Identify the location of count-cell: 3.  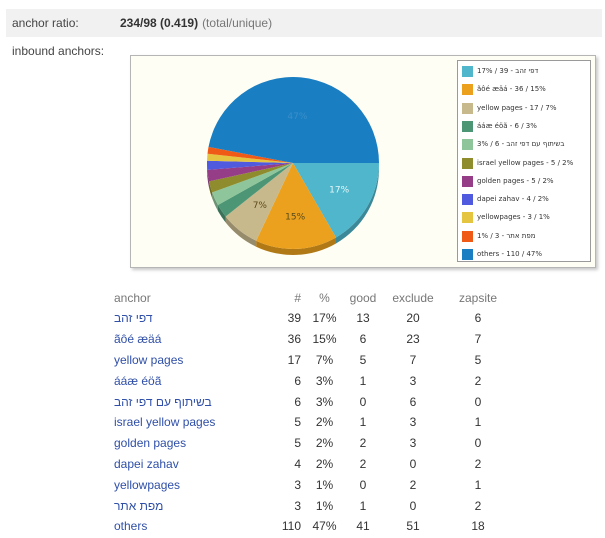
(297, 484).